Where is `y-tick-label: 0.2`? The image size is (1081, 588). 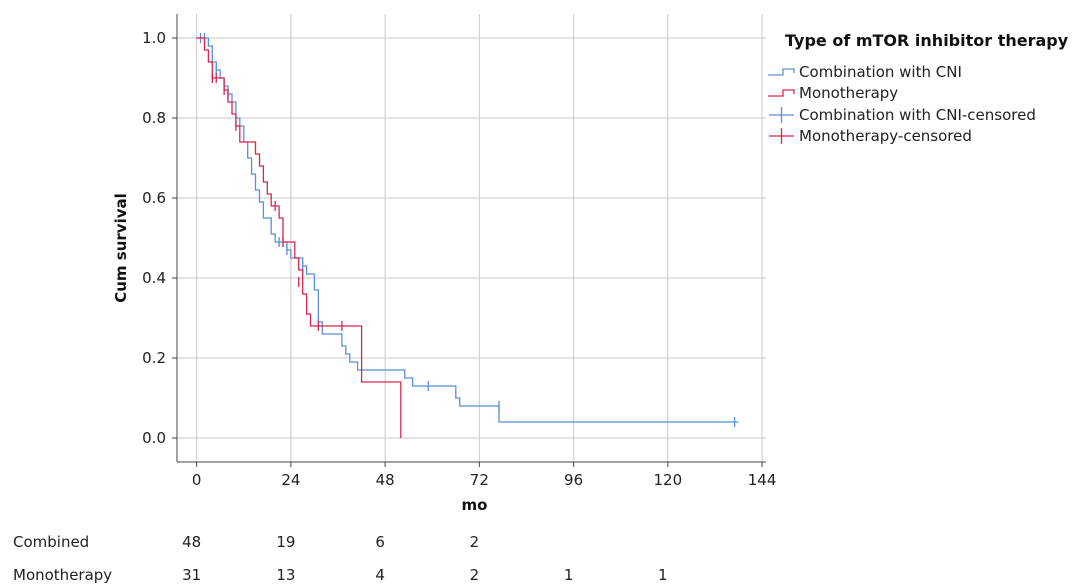
y-tick-label: 0.2 is located at coordinates (154, 358).